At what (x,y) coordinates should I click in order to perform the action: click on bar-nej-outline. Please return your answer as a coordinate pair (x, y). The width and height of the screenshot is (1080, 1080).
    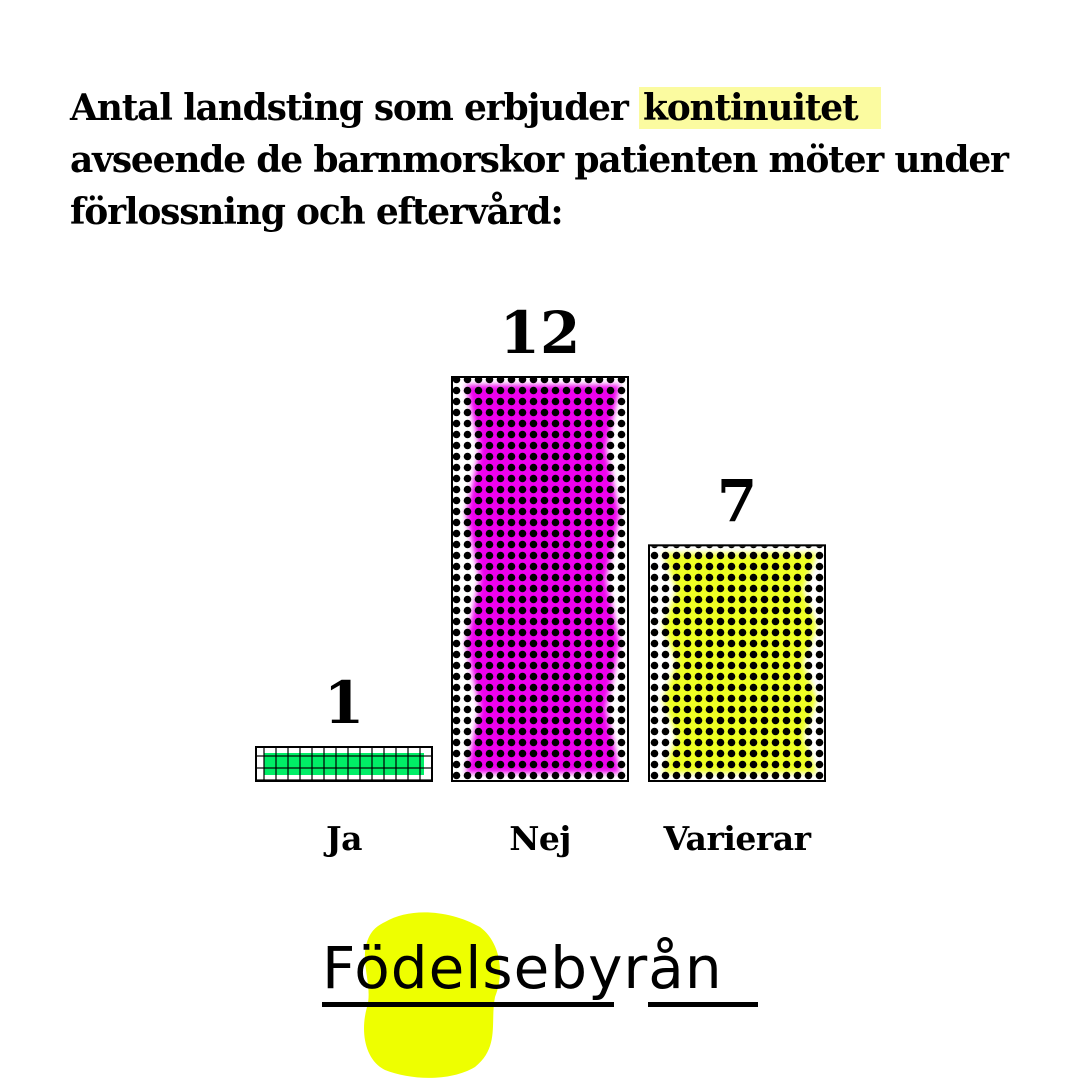
    Looking at the image, I should click on (540, 579).